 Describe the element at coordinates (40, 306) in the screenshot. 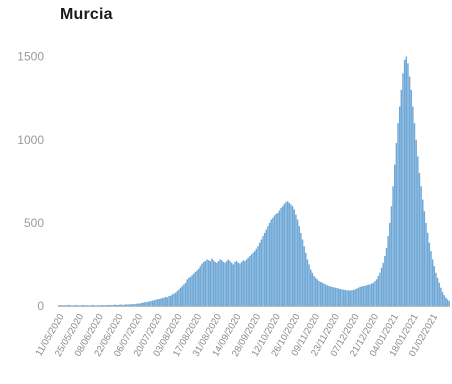

I see `y-tick-label: 0` at that location.